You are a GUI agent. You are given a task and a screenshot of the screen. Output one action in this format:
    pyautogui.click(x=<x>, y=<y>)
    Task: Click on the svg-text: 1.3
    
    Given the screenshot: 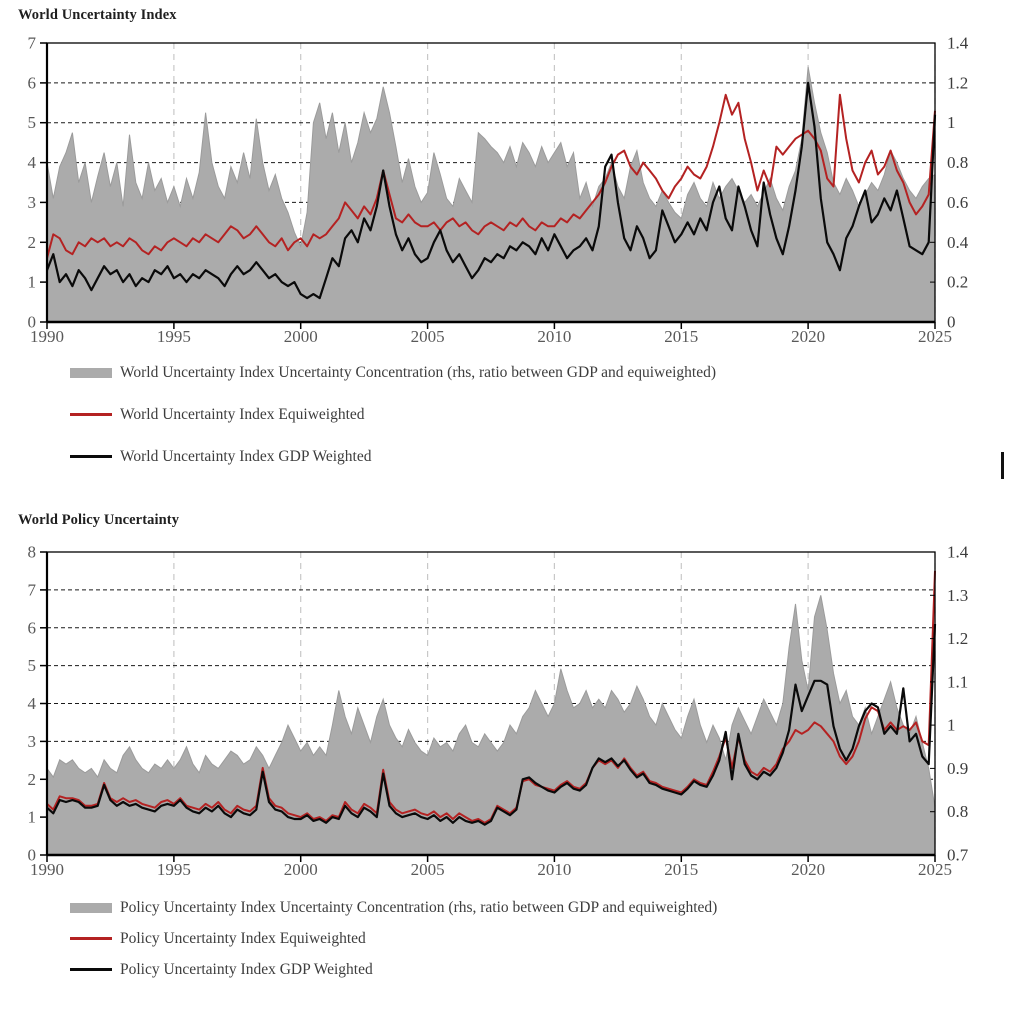 What is the action you would take?
    pyautogui.click(x=957, y=595)
    